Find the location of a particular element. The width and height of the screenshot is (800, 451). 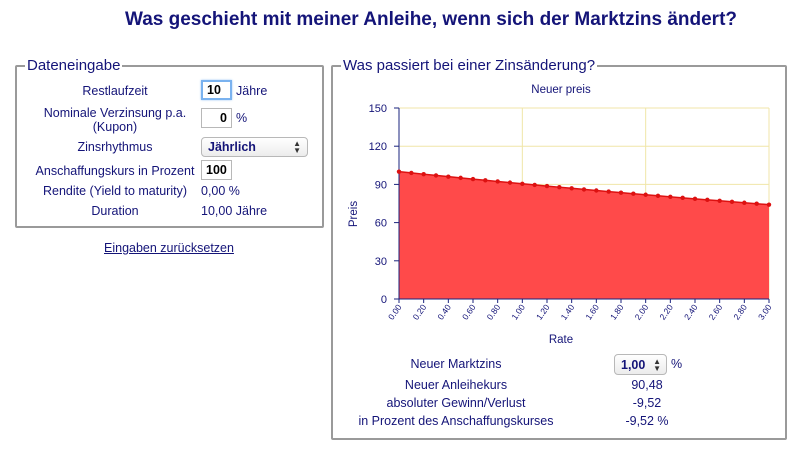

y-tick-label: 60 is located at coordinates (381, 224).